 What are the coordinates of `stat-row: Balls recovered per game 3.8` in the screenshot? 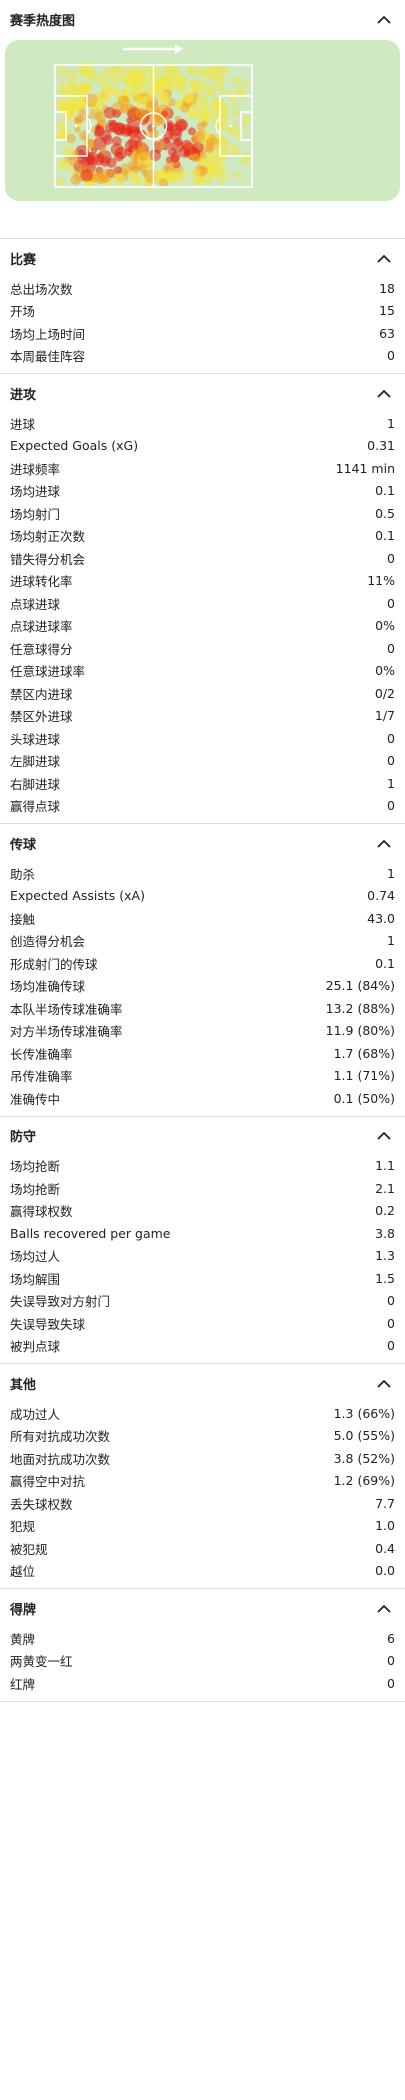 It's located at (202, 1233).